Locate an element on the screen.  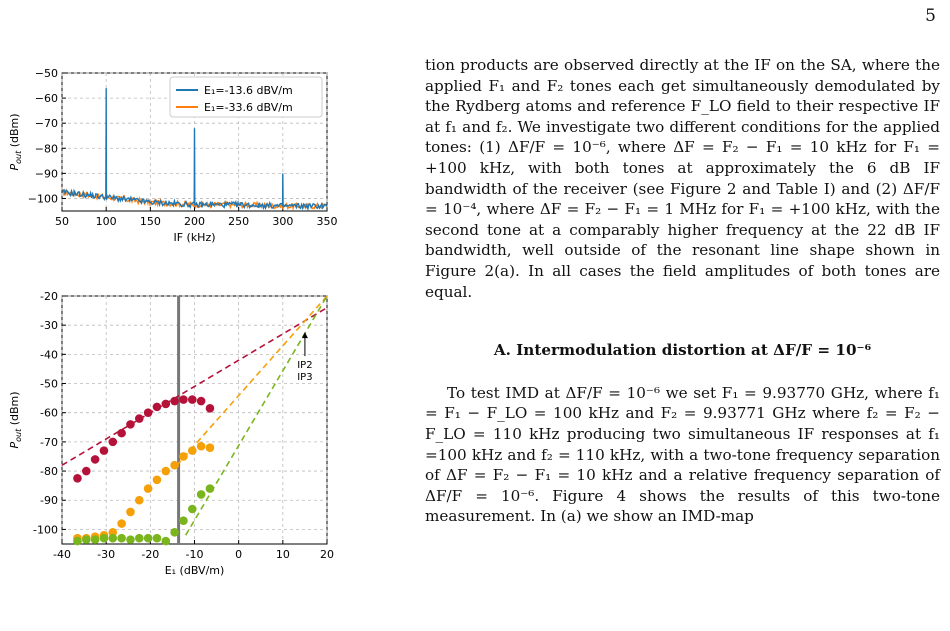
sweep-x-tick-label: 10 is located at coordinates (283, 554).